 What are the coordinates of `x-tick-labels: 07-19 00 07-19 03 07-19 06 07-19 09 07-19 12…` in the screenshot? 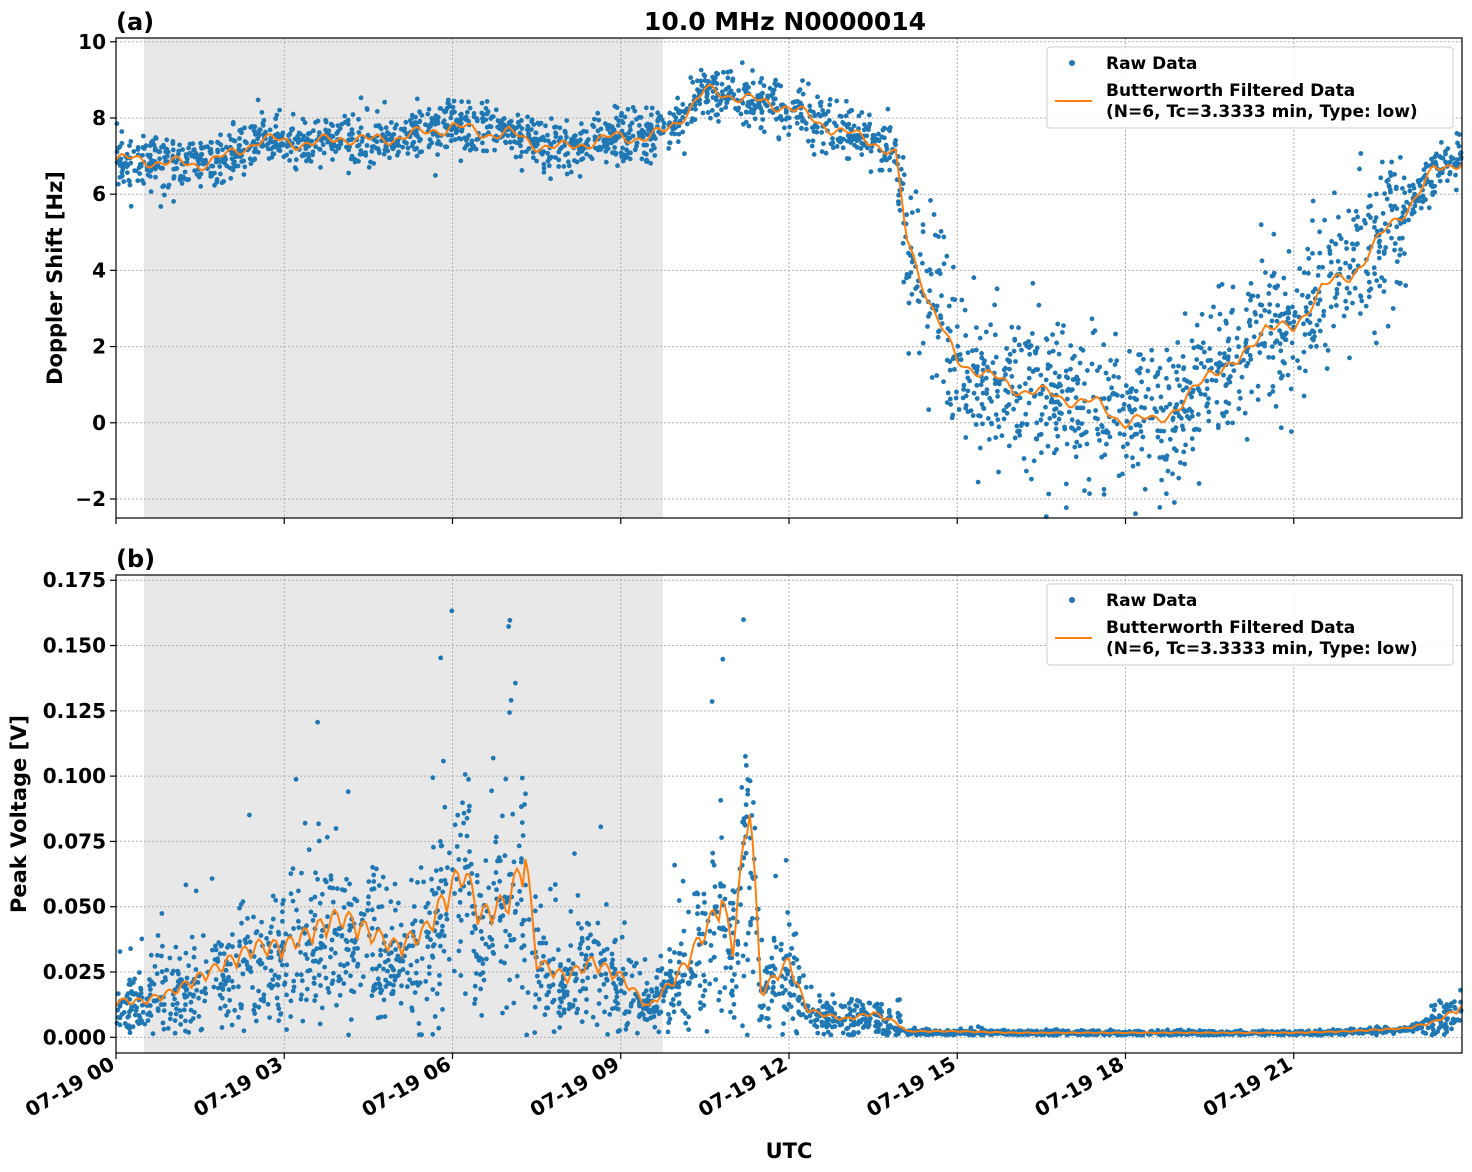 It's located at (658, 1087).